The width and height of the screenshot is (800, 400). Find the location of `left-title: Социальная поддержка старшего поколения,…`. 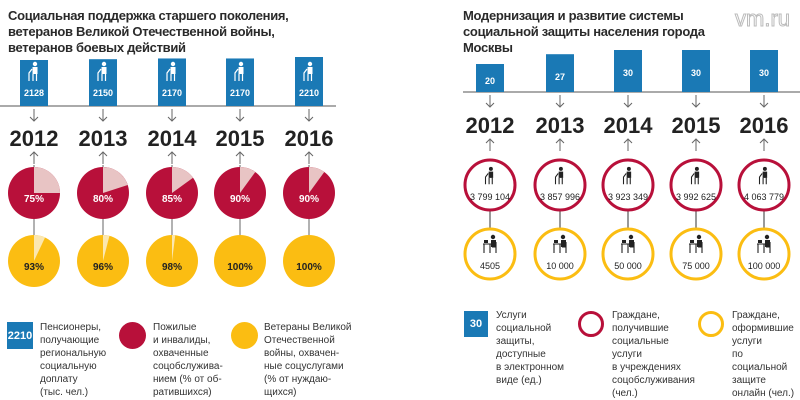

left-title: Социальная поддержка старшего поколения,… is located at coordinates (148, 31).